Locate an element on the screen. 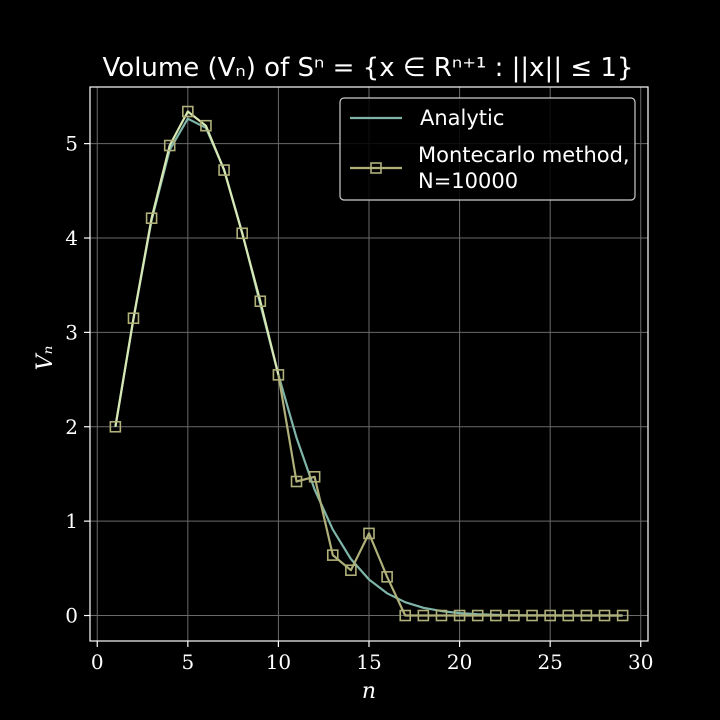 The height and width of the screenshot is (720, 720). y-tick-label: 1 is located at coordinates (71, 521).